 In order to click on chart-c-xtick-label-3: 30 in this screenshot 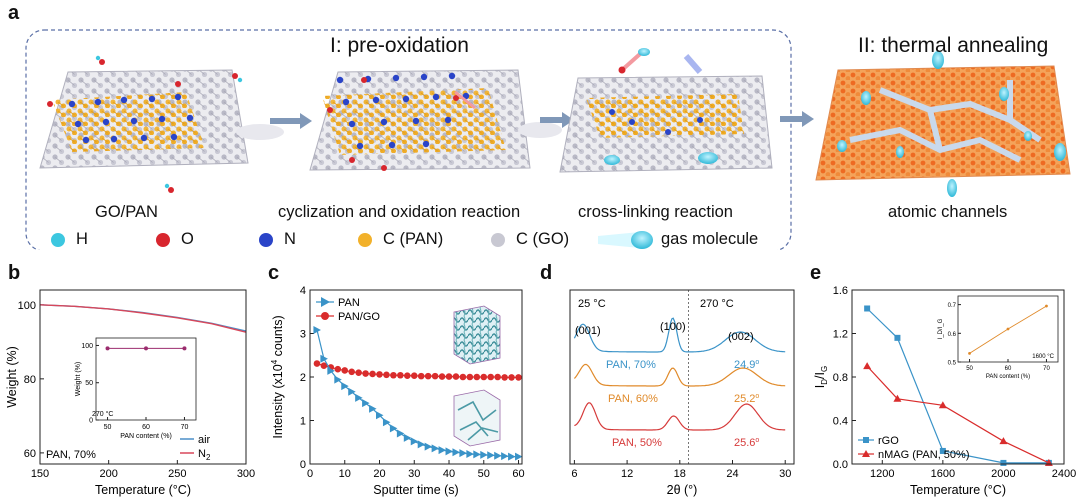, I will do `click(414, 474)`.